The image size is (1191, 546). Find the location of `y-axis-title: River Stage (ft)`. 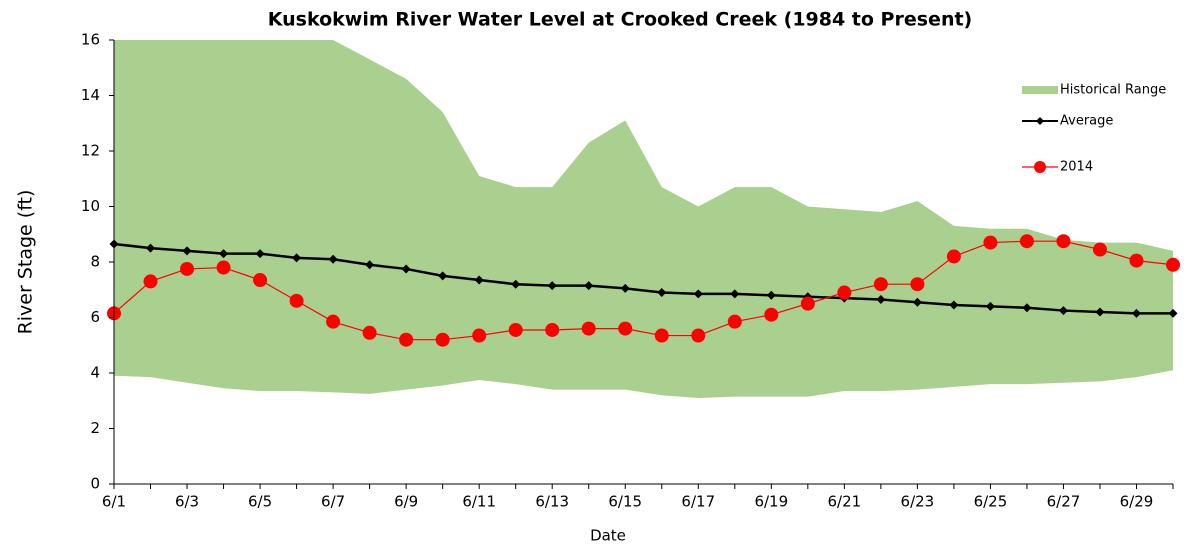

y-axis-title: River Stage (ft) is located at coordinates (26, 262).